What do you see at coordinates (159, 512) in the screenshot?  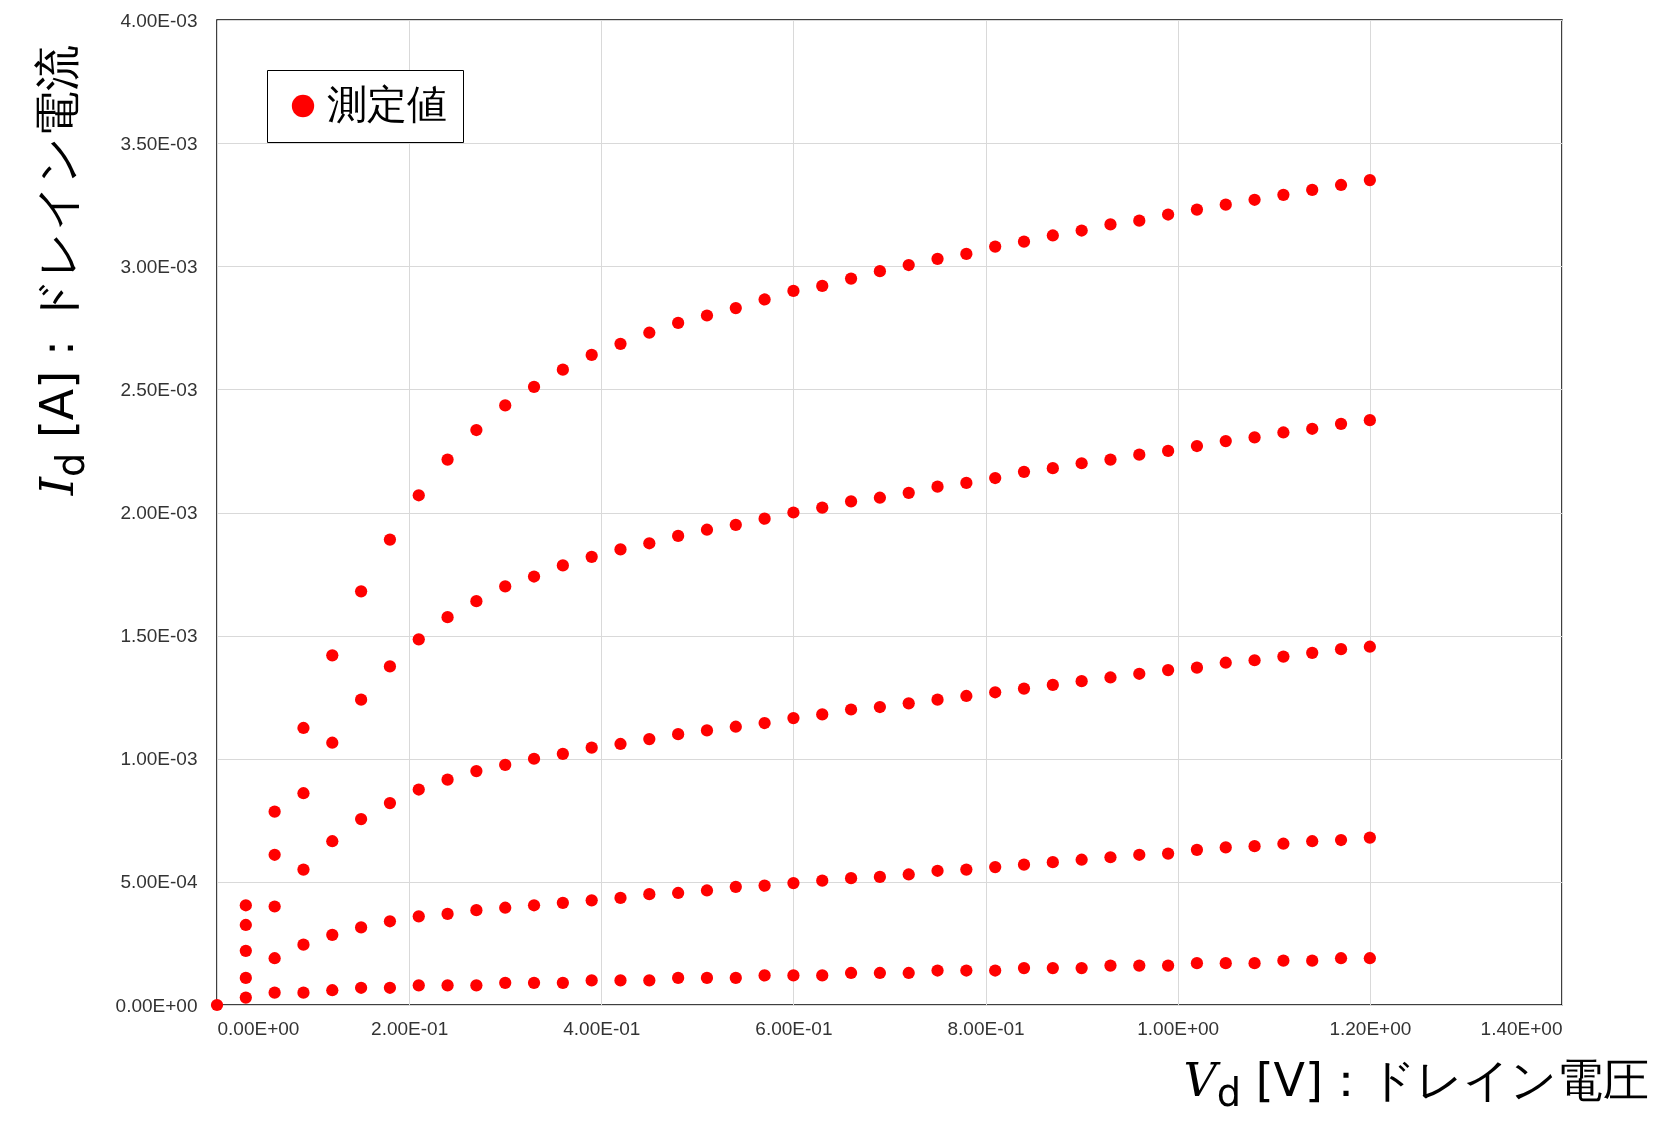 I see `y-tick-label: 2.00E-03` at bounding box center [159, 512].